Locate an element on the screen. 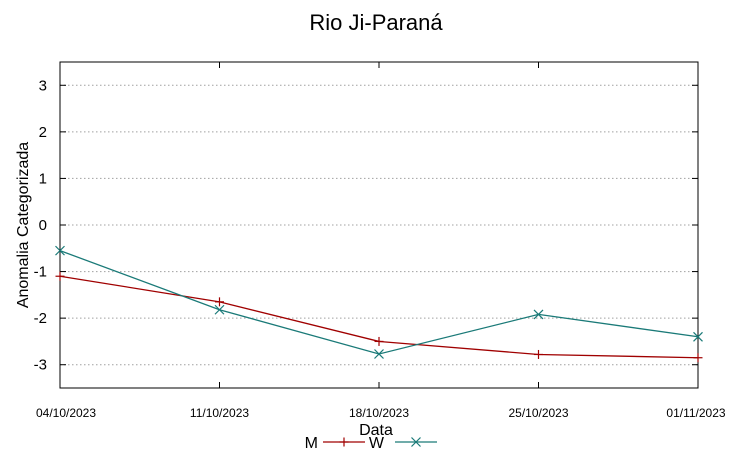 The width and height of the screenshot is (752, 463). x-axis-label: Data is located at coordinates (376, 430).